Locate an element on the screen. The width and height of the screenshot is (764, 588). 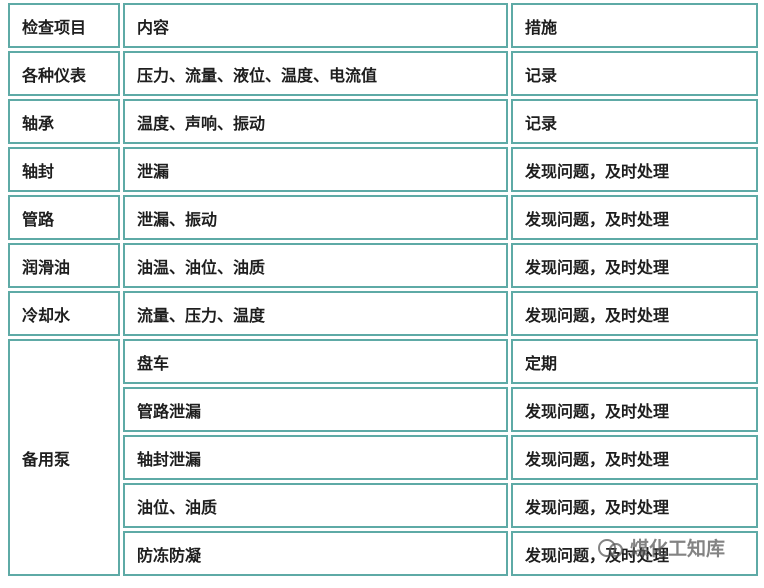
table-cell: 盘车 is located at coordinates (315, 361).